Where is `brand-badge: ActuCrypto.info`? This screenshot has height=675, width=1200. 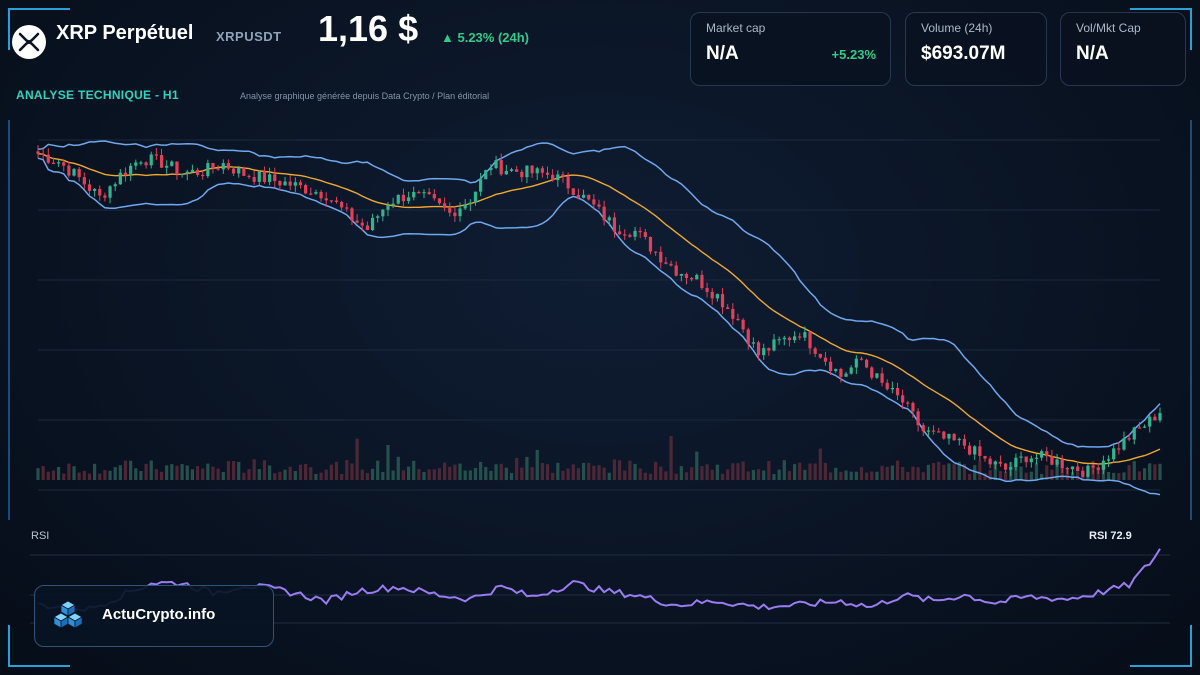 brand-badge: ActuCrypto.info is located at coordinates (154, 616).